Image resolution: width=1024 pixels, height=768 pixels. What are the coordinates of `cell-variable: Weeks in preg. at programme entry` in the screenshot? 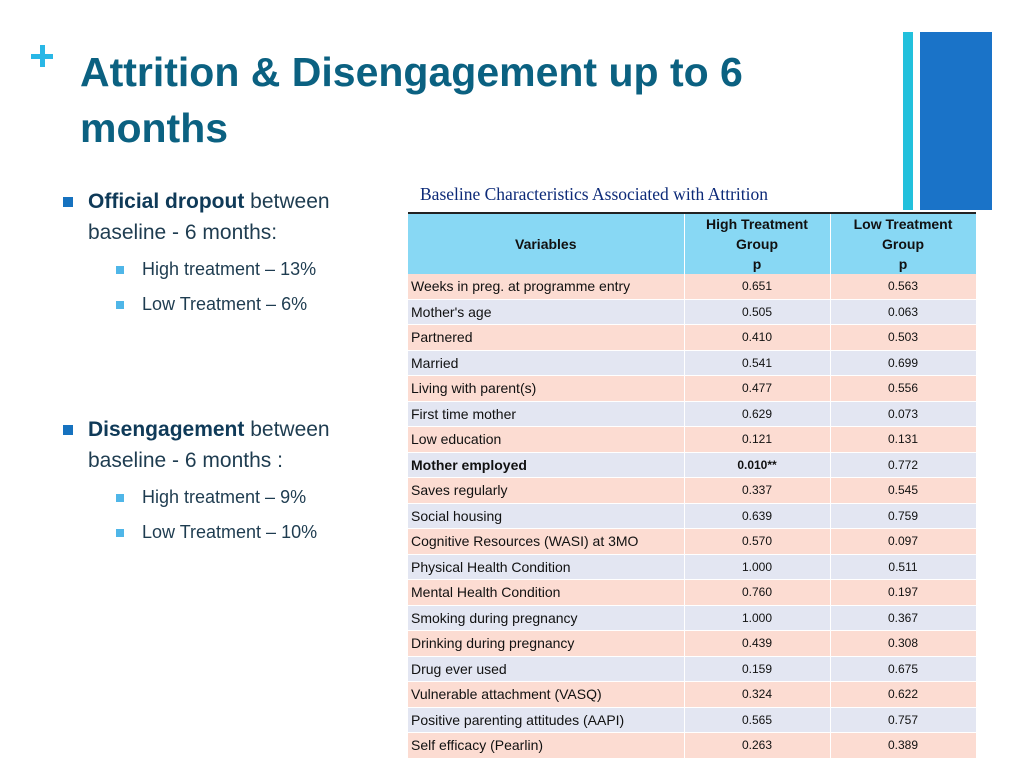 It's located at (546, 287).